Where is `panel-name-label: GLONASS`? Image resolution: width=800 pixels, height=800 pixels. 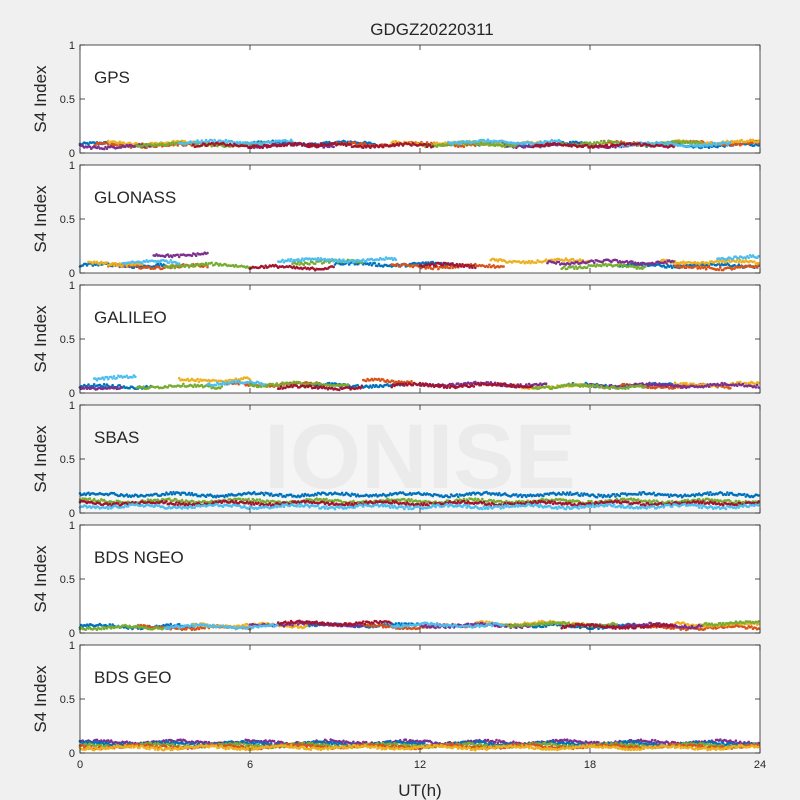 panel-name-label: GLONASS is located at coordinates (135, 197).